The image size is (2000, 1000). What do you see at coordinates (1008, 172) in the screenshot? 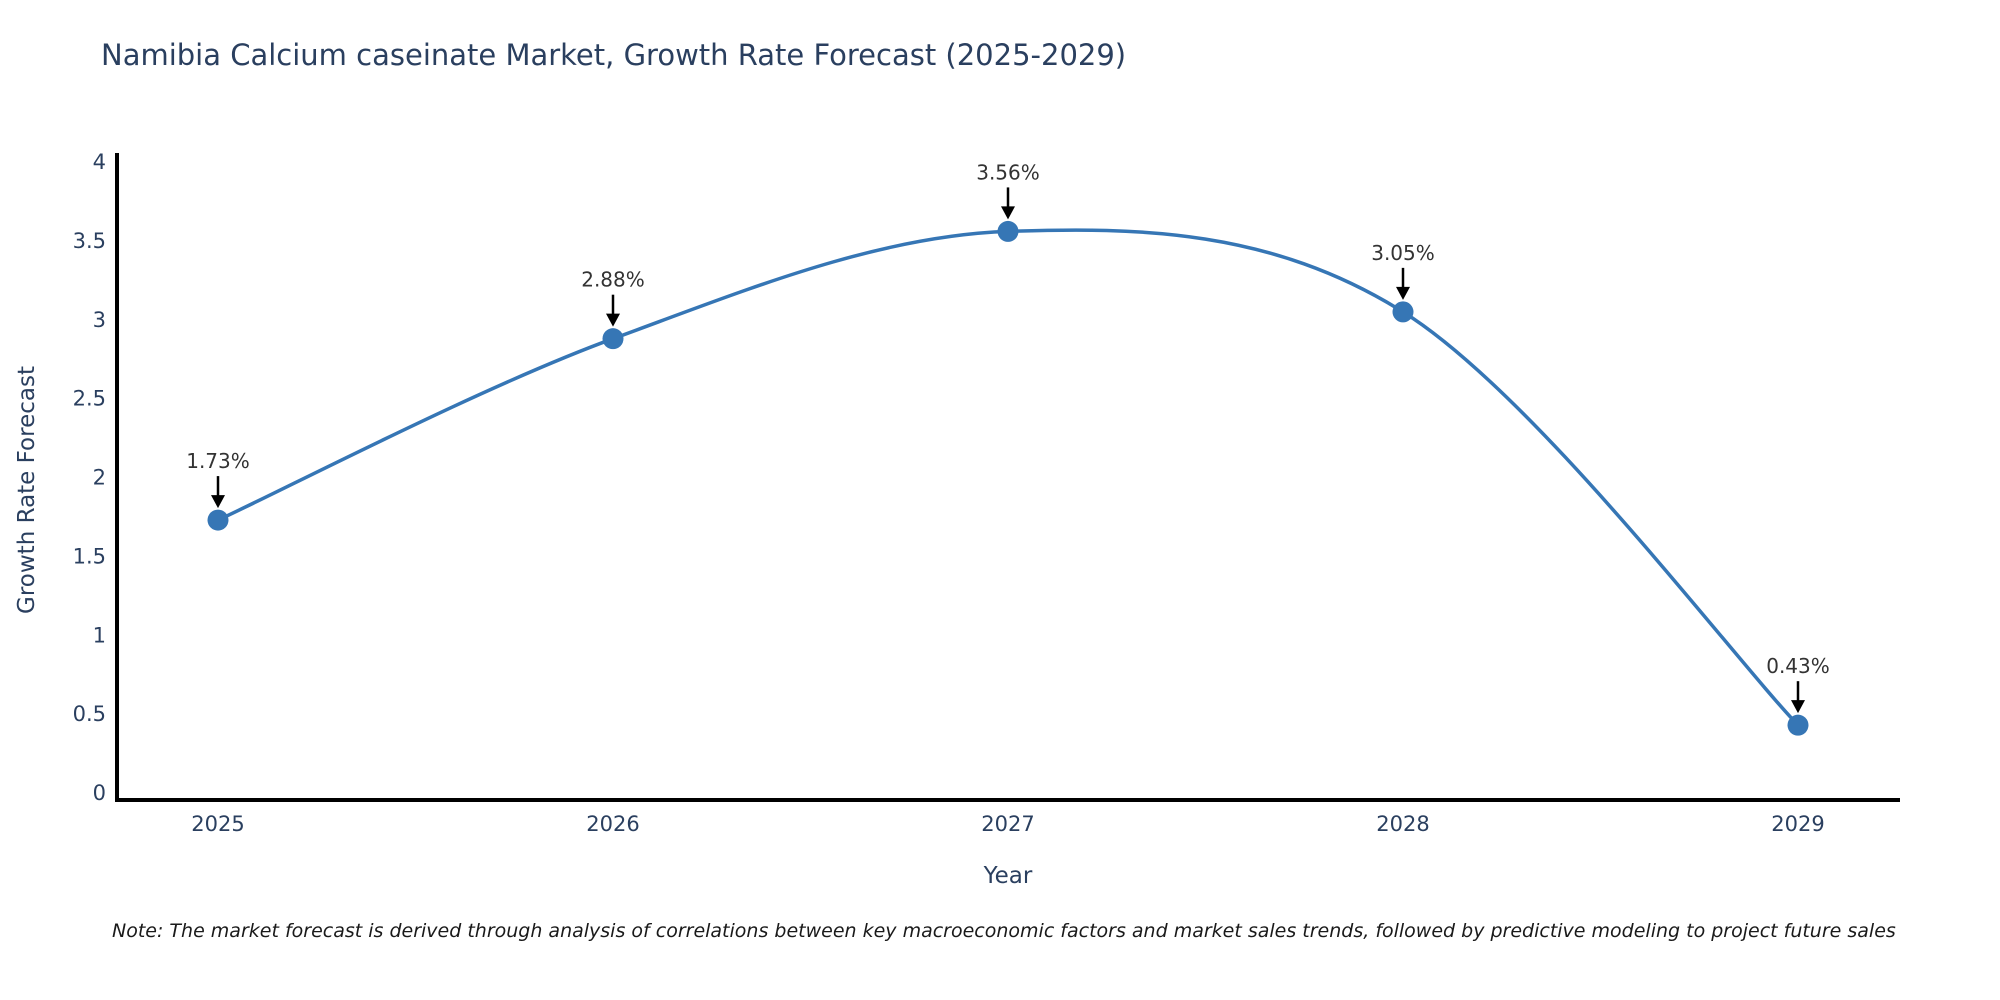
I see `point-value-label: 3.56%` at bounding box center [1008, 172].